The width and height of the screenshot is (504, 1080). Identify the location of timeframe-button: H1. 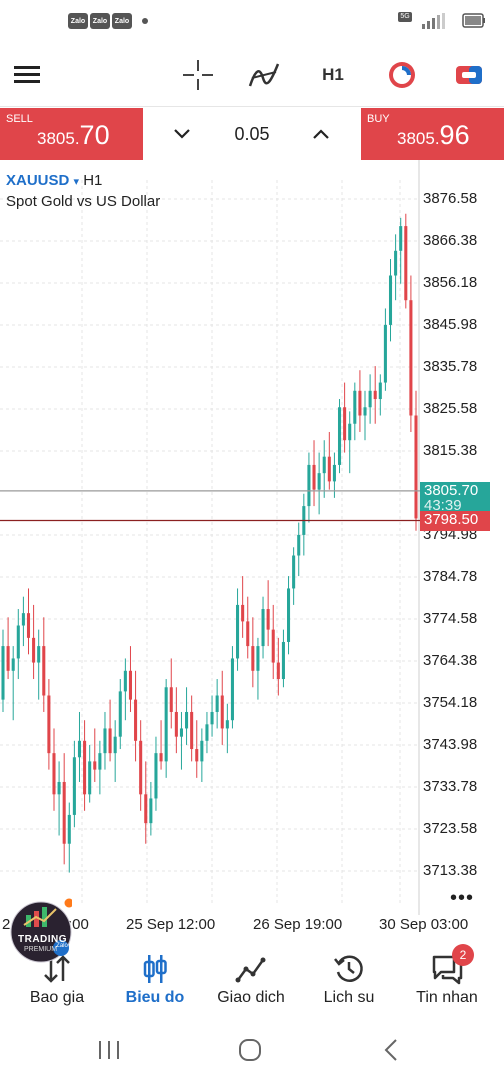
(333, 75).